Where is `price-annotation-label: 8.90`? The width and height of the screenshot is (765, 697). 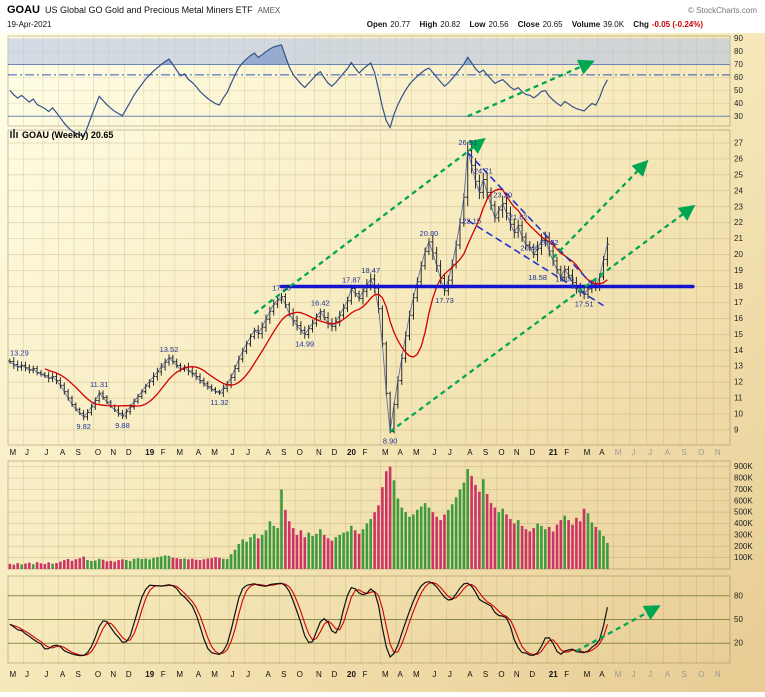
price-annotation-label: 8.90 is located at coordinates (390, 441).